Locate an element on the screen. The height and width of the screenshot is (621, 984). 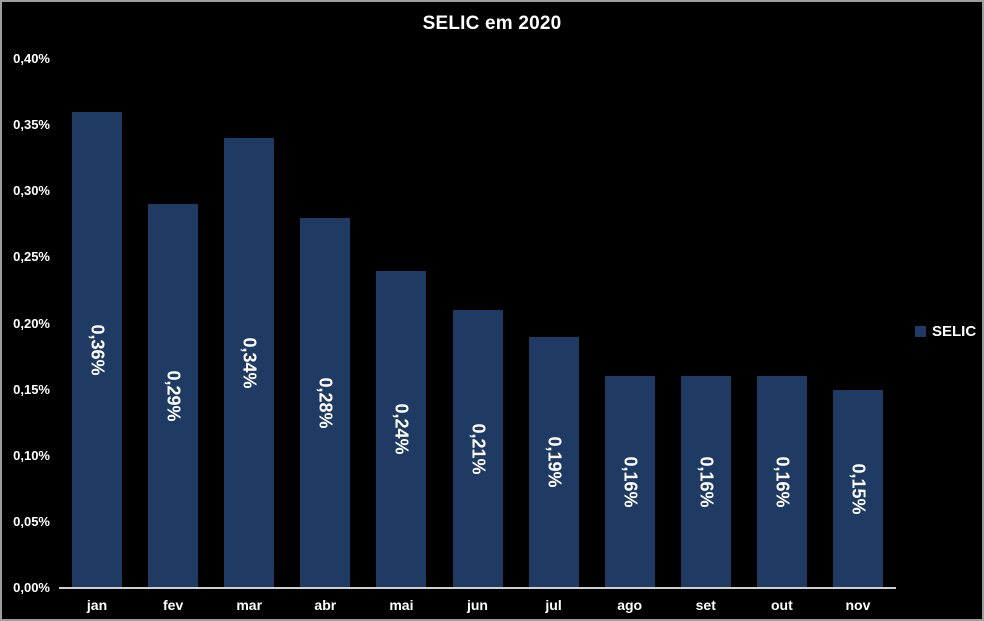
bar-out: 0,16% is located at coordinates (781, 482).